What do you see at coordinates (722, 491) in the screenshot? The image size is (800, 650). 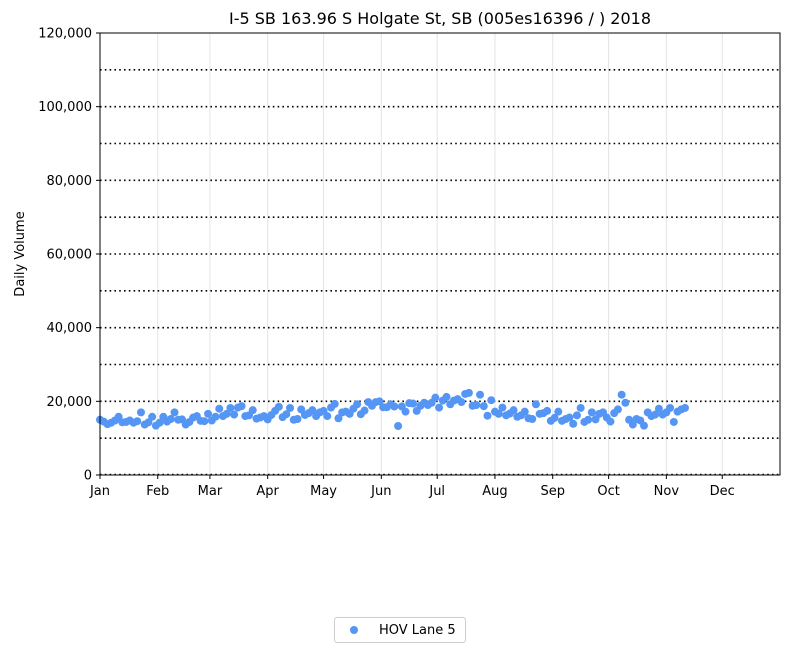 I see `x-tick-label-dec: Dec` at bounding box center [722, 491].